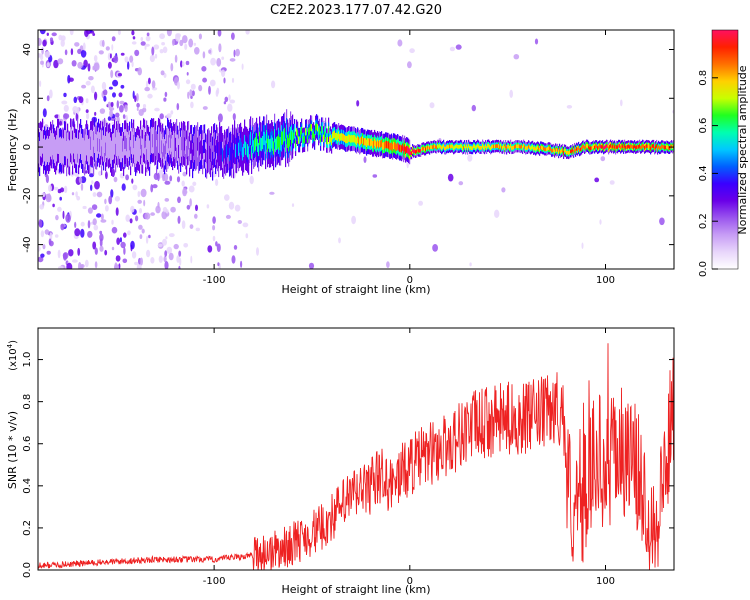 The height and width of the screenshot is (600, 750). What do you see at coordinates (703, 78) in the screenshot?
I see `colorbar-tick-label: 0.8` at bounding box center [703, 78].